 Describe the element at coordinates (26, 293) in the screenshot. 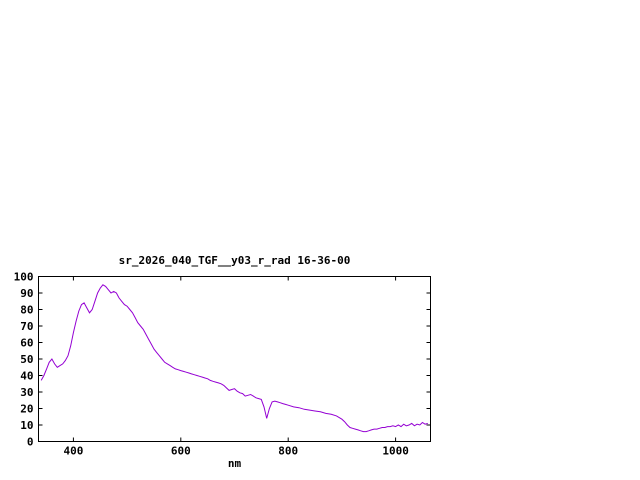

I see `y-tick-label: 90` at that location.